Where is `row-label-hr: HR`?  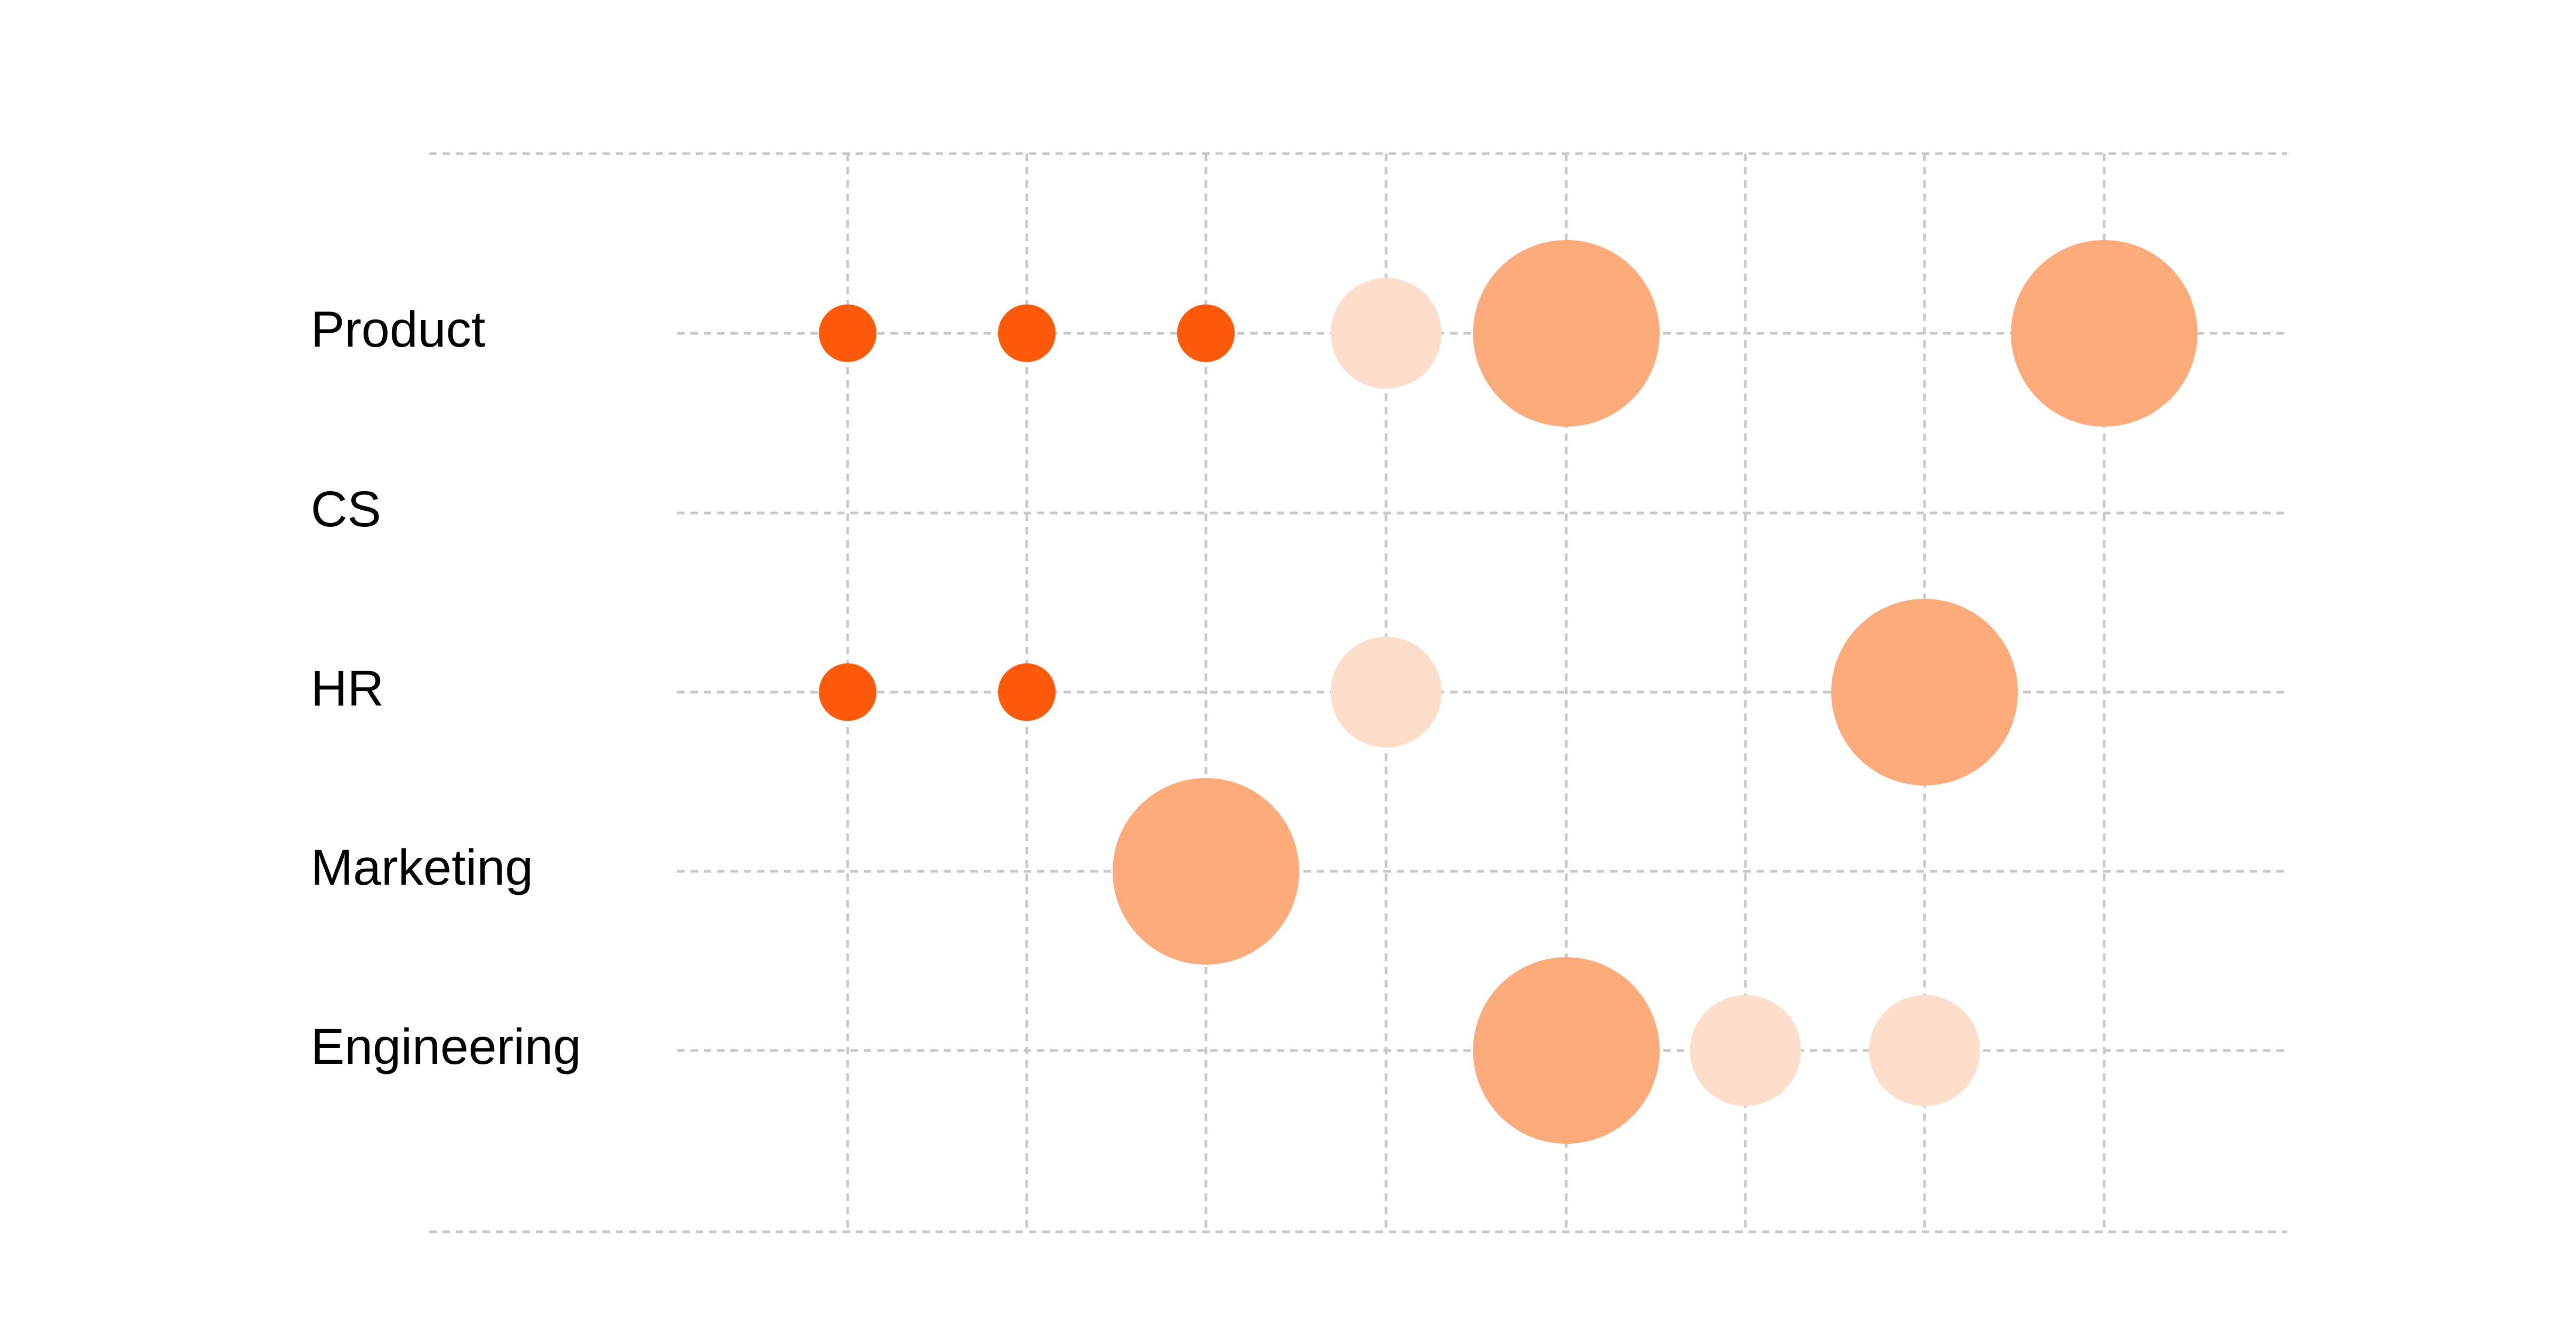 row-label-hr: HR is located at coordinates (347, 688).